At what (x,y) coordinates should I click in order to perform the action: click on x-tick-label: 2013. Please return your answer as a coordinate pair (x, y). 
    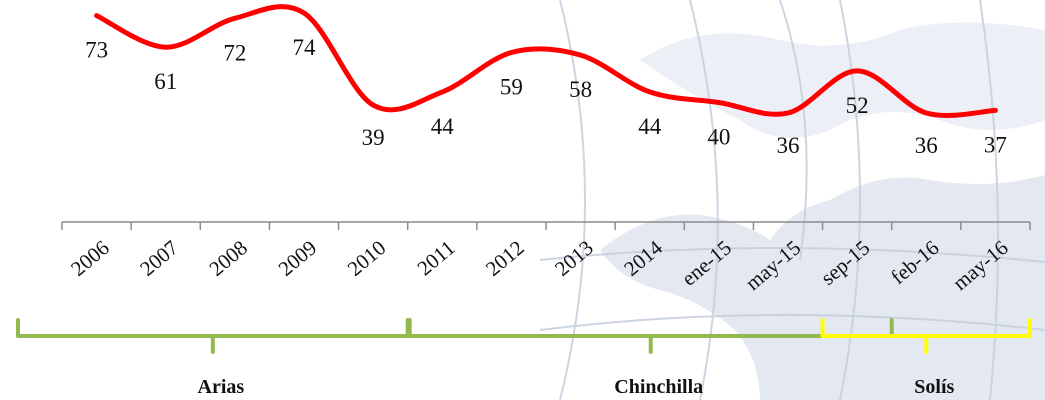
    Looking at the image, I should click on (574, 257).